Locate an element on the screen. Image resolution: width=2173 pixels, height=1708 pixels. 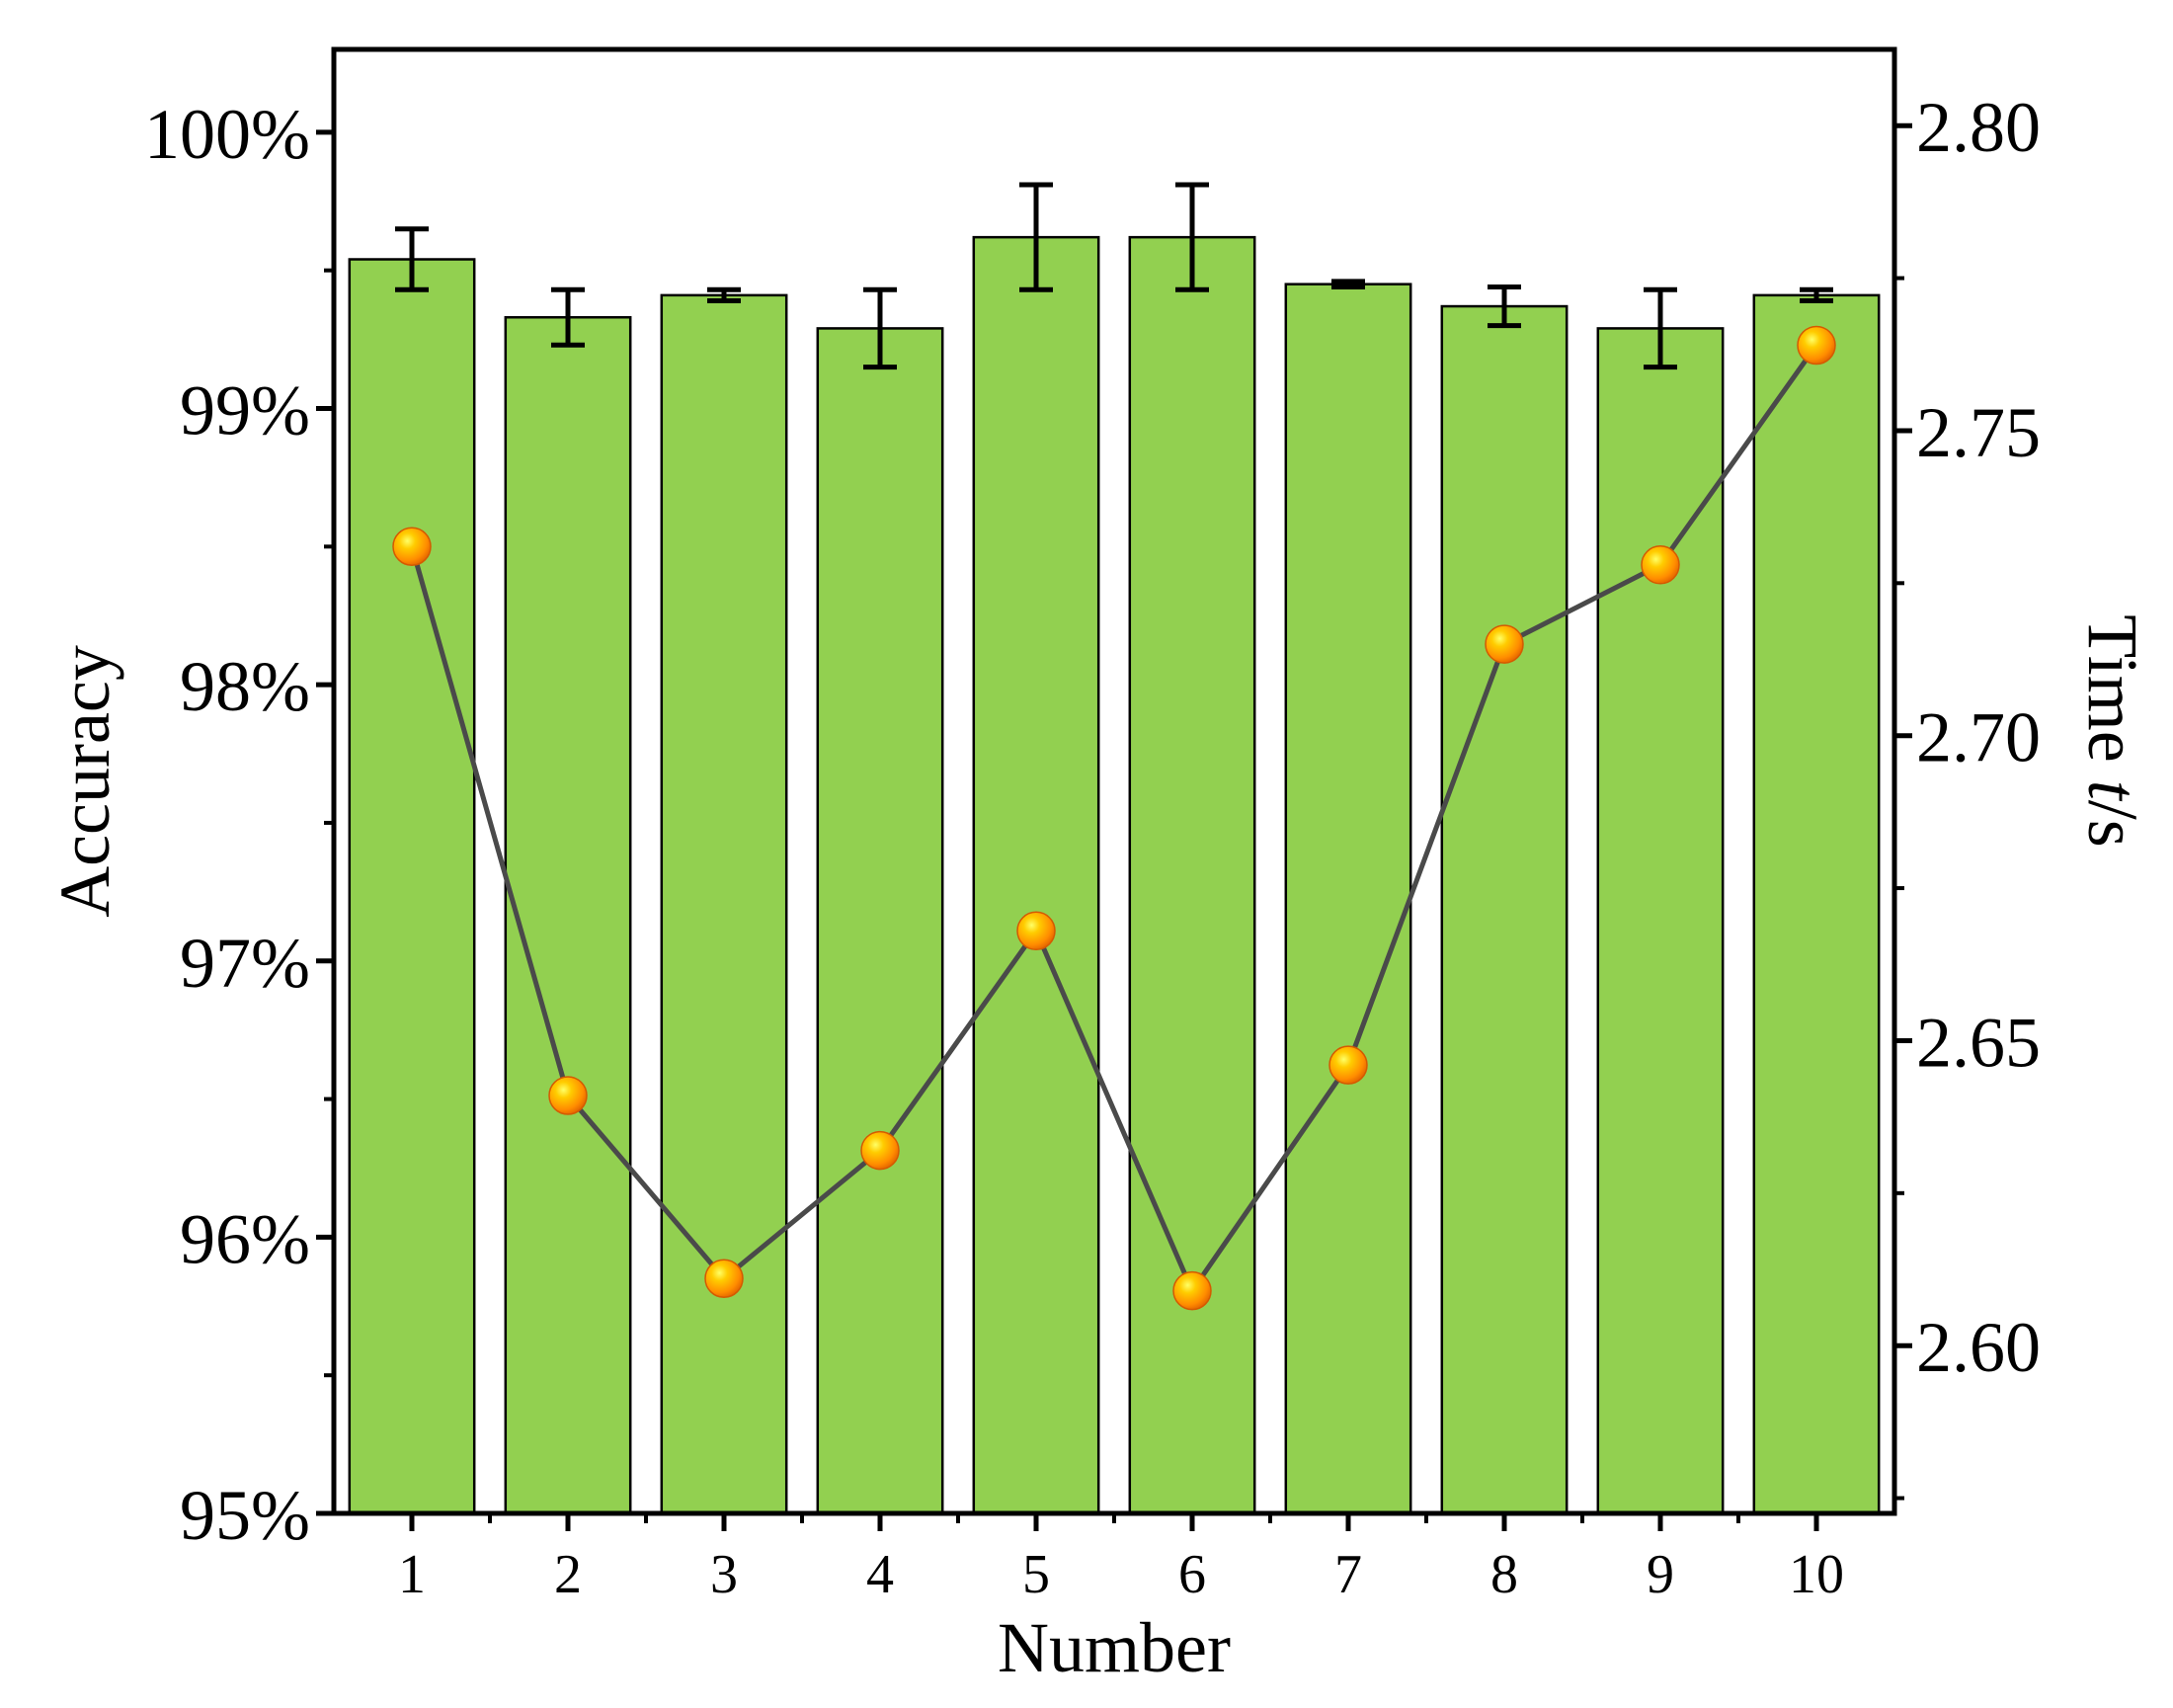
y2-tick-label: 2.70 is located at coordinates (1978, 737).